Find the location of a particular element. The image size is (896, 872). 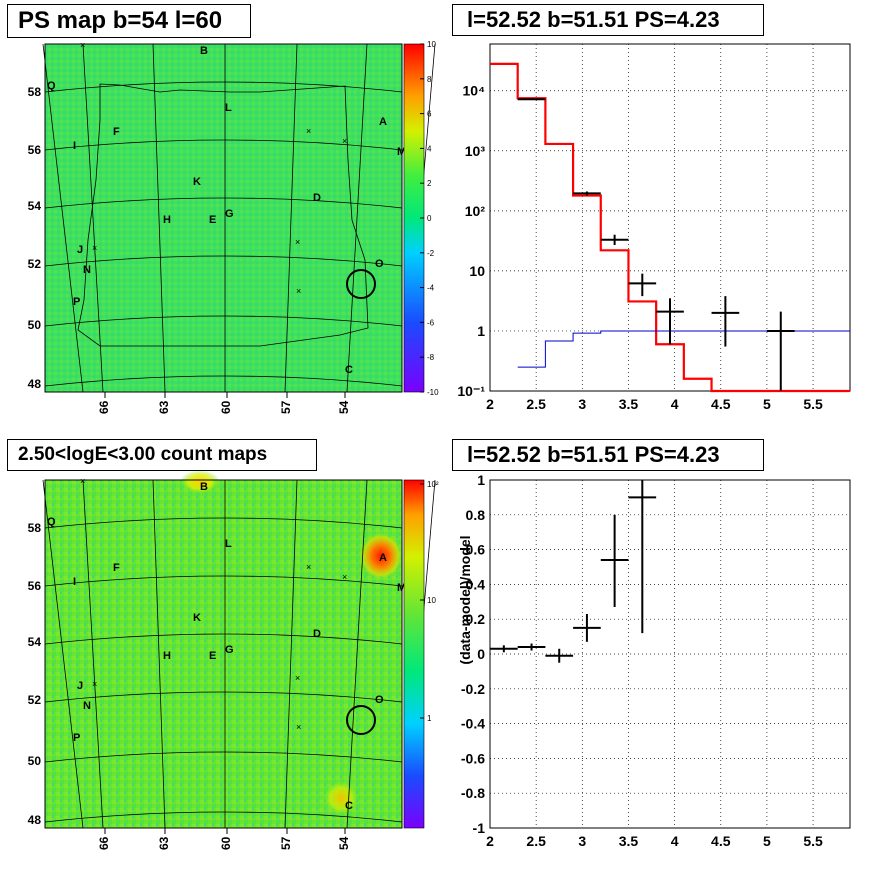

x-tick-label: 3.5 is located at coordinates (629, 841).